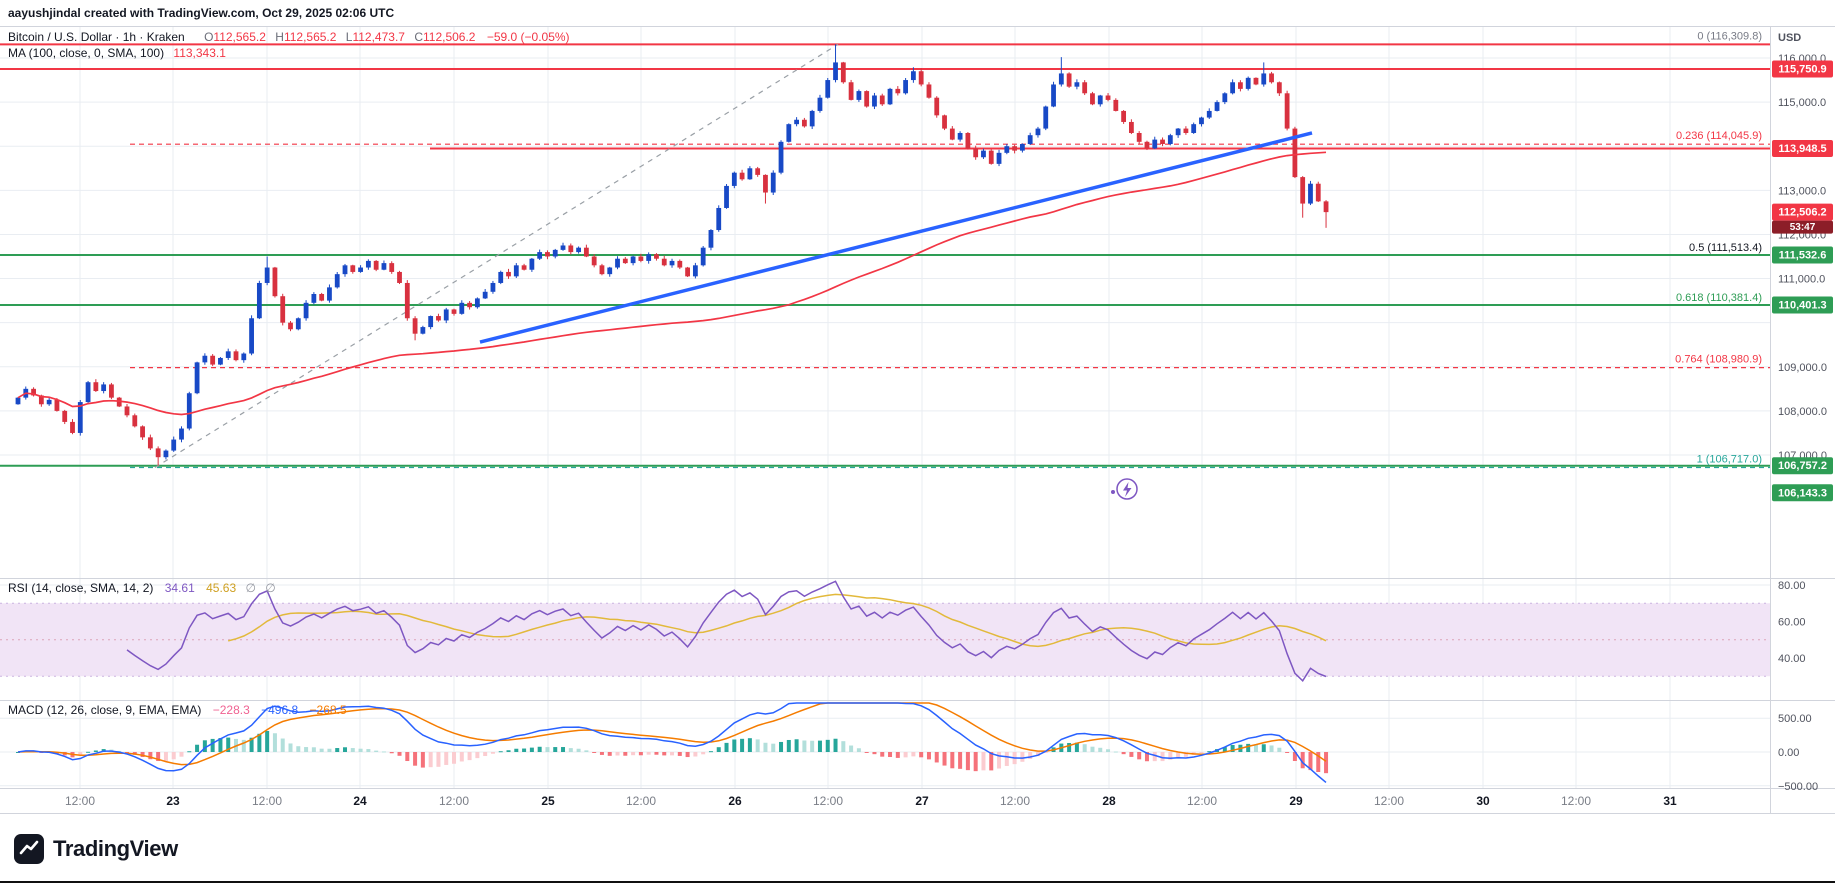  Describe the element at coordinates (310, 37) in the screenshot. I see `high-value: 112,565.2` at that location.